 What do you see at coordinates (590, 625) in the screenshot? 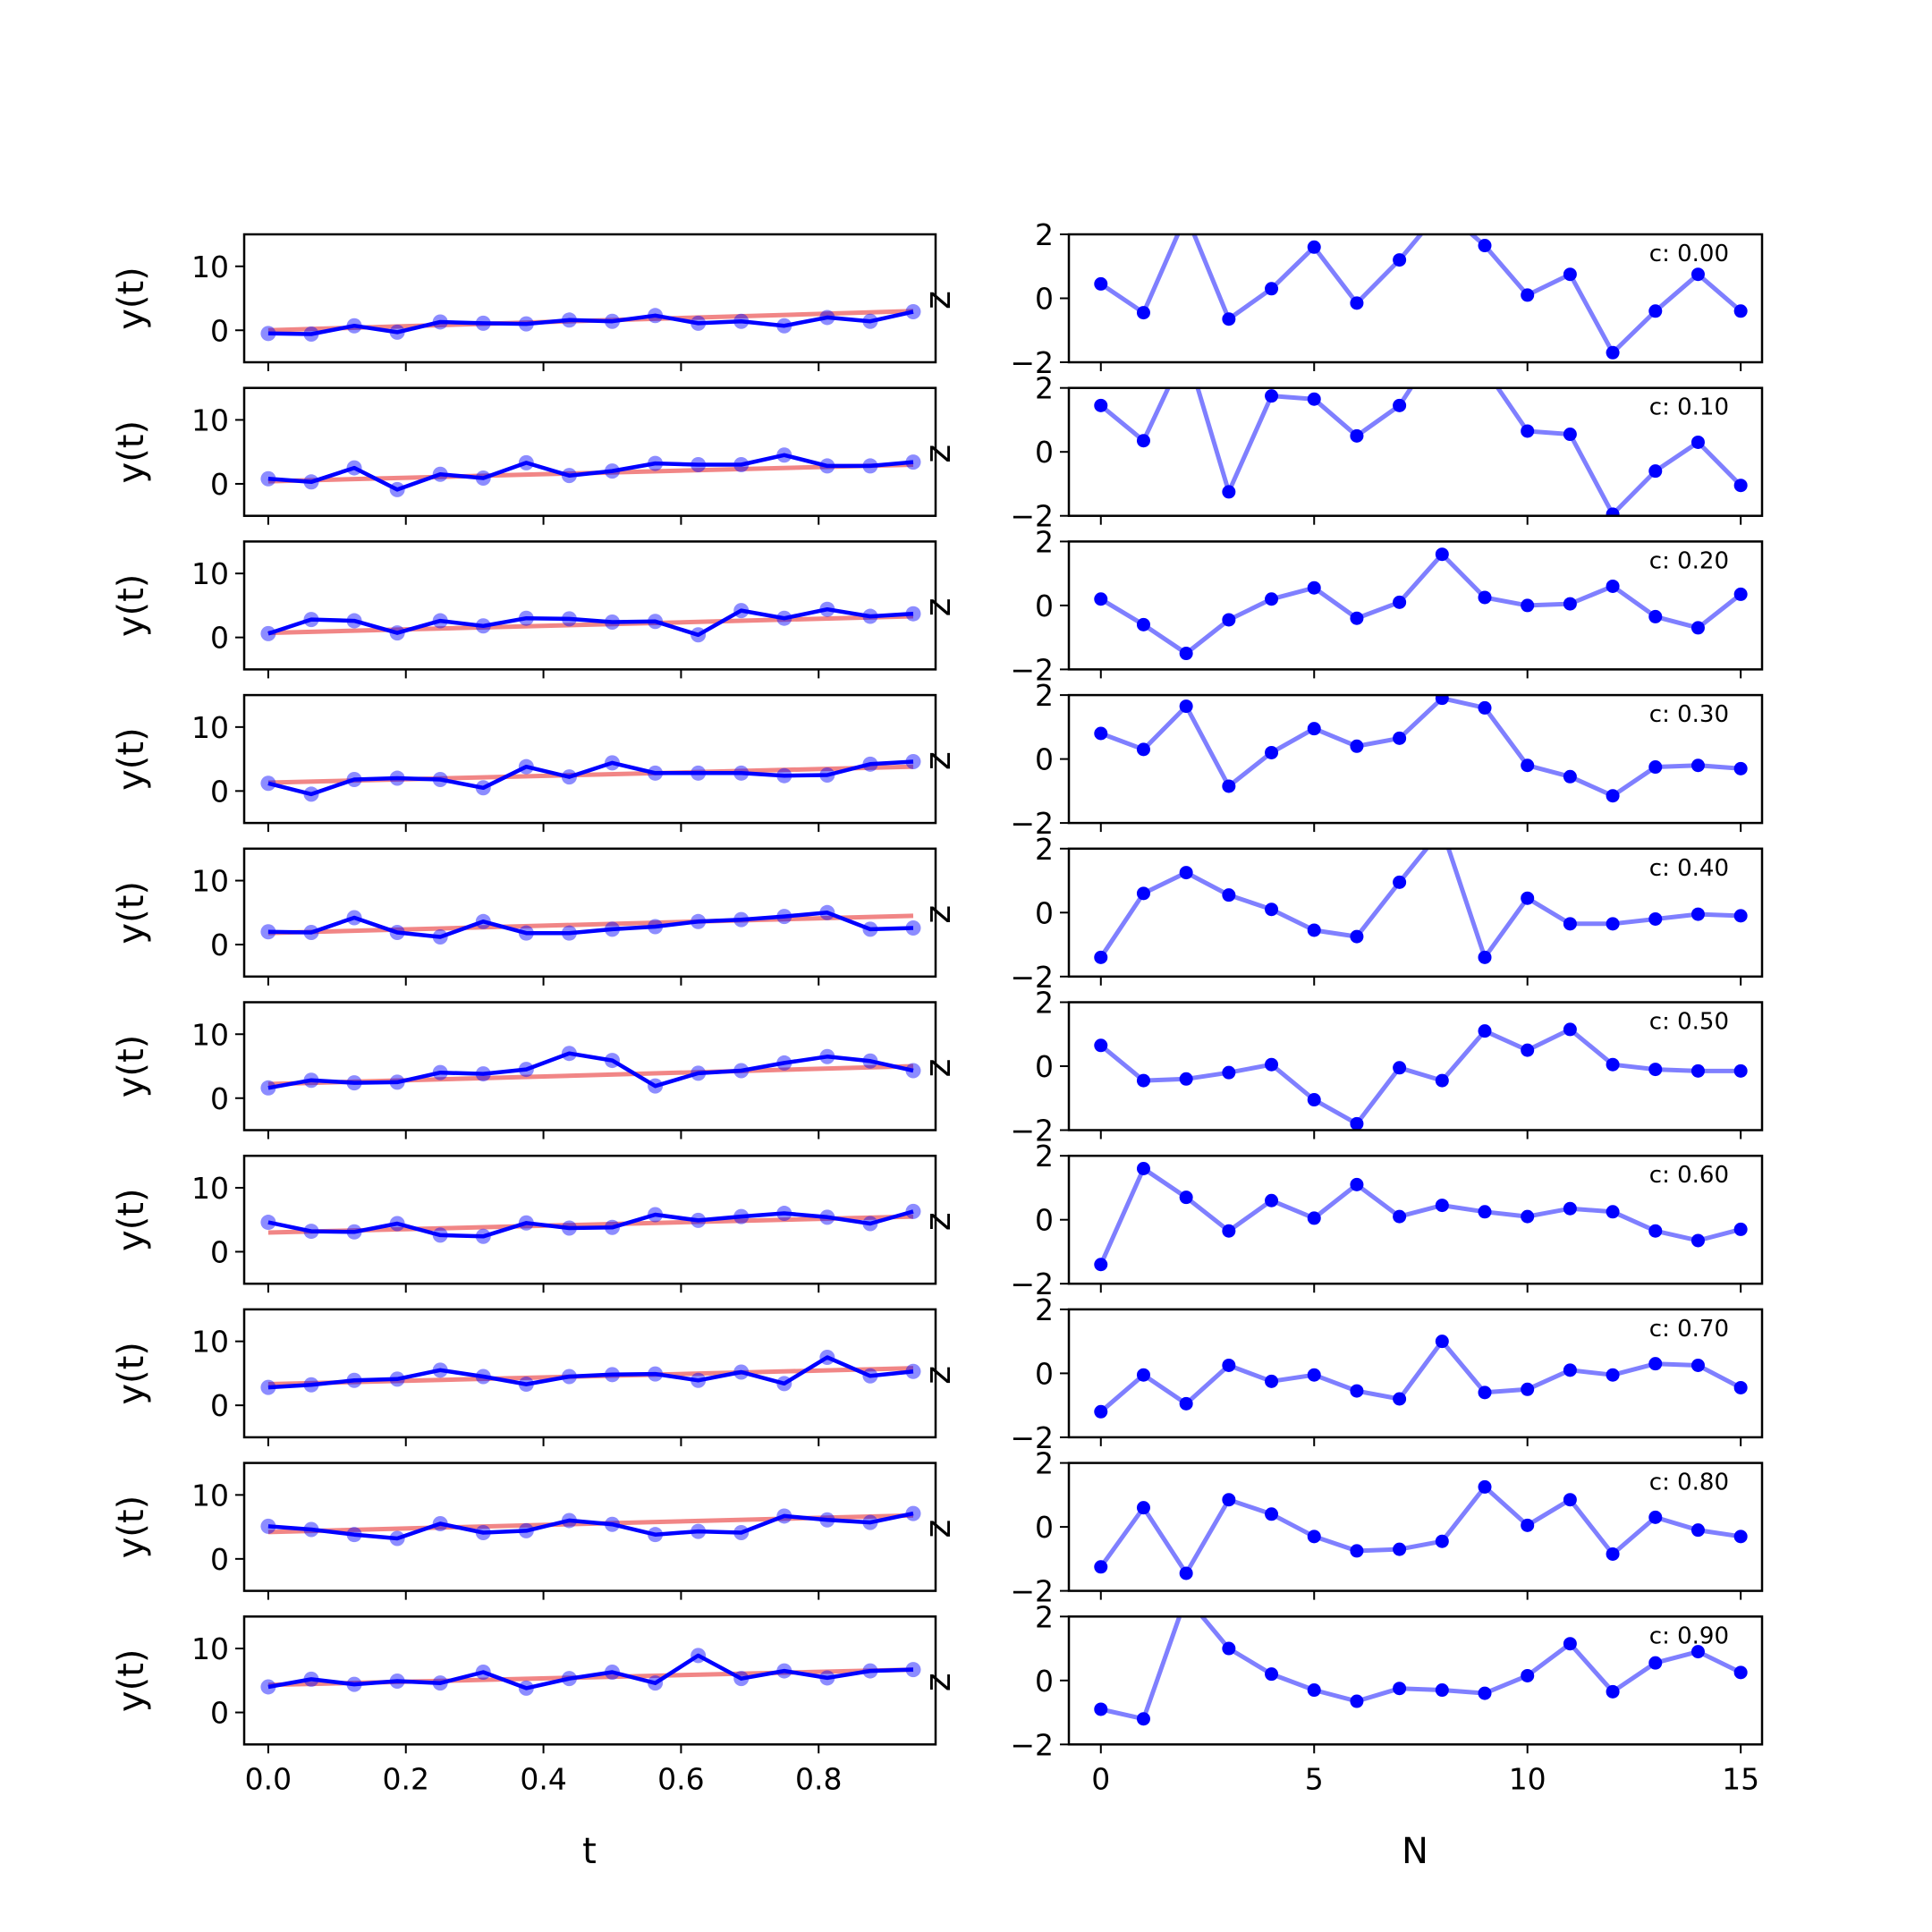
I see `trend-line` at bounding box center [590, 625].